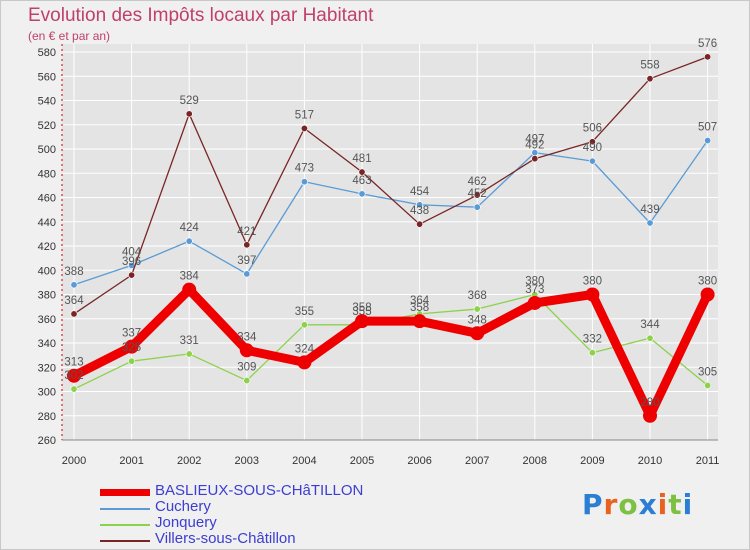 The image size is (750, 550). Describe the element at coordinates (189, 341) in the screenshot. I see `data-label-2: 331` at that location.